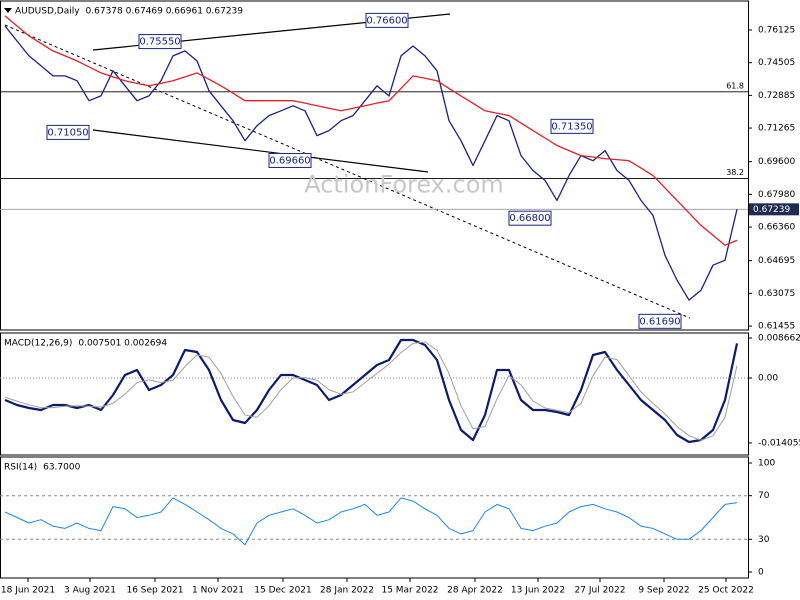 This screenshot has height=600, width=800. What do you see at coordinates (663, 591) in the screenshot?
I see `x-tick-label: 9 Sep 2022` at bounding box center [663, 591].